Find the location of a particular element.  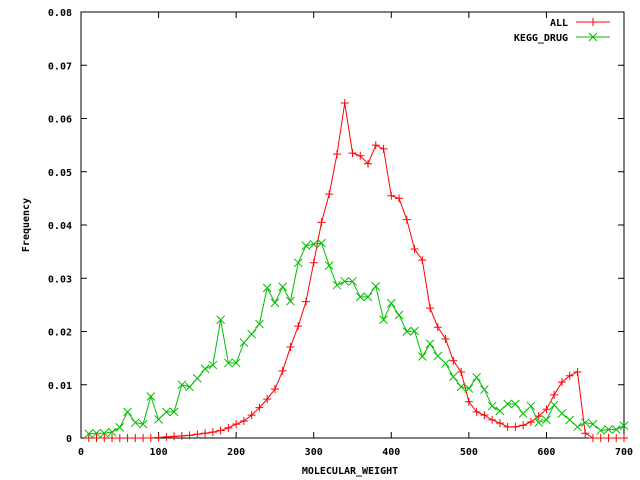

x-tick-label: 200 is located at coordinates (236, 452).